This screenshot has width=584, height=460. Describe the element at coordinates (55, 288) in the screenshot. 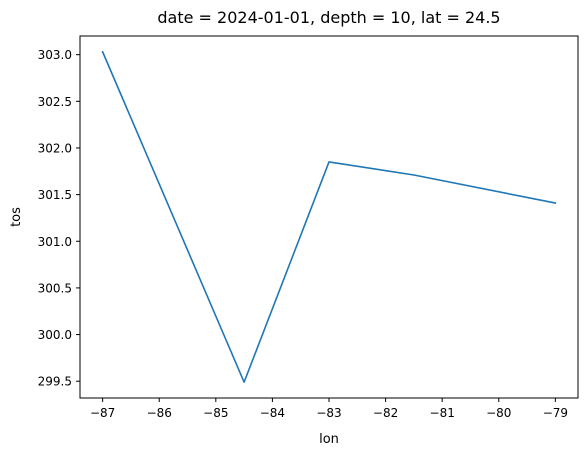

I see `y-tick-label: 300.5` at that location.